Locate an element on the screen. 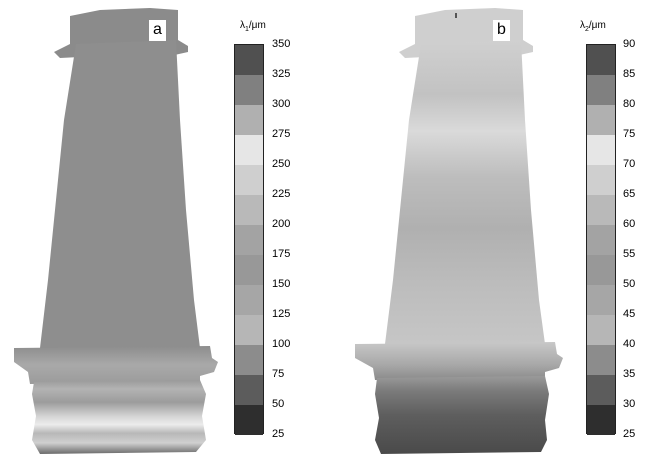  colorbar-tick-label: 60 is located at coordinates (629, 224).